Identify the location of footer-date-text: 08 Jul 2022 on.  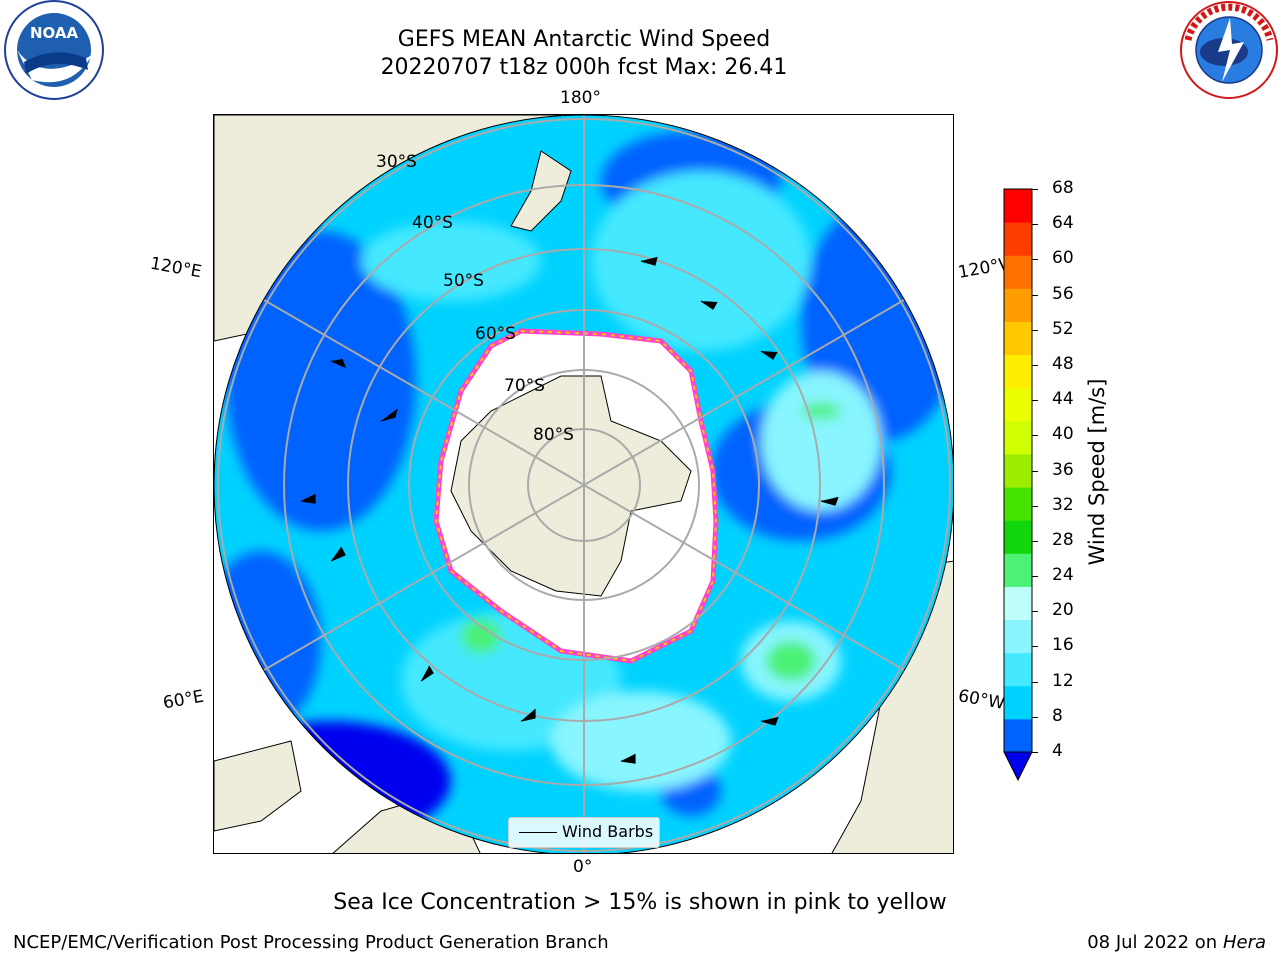
(1155, 942).